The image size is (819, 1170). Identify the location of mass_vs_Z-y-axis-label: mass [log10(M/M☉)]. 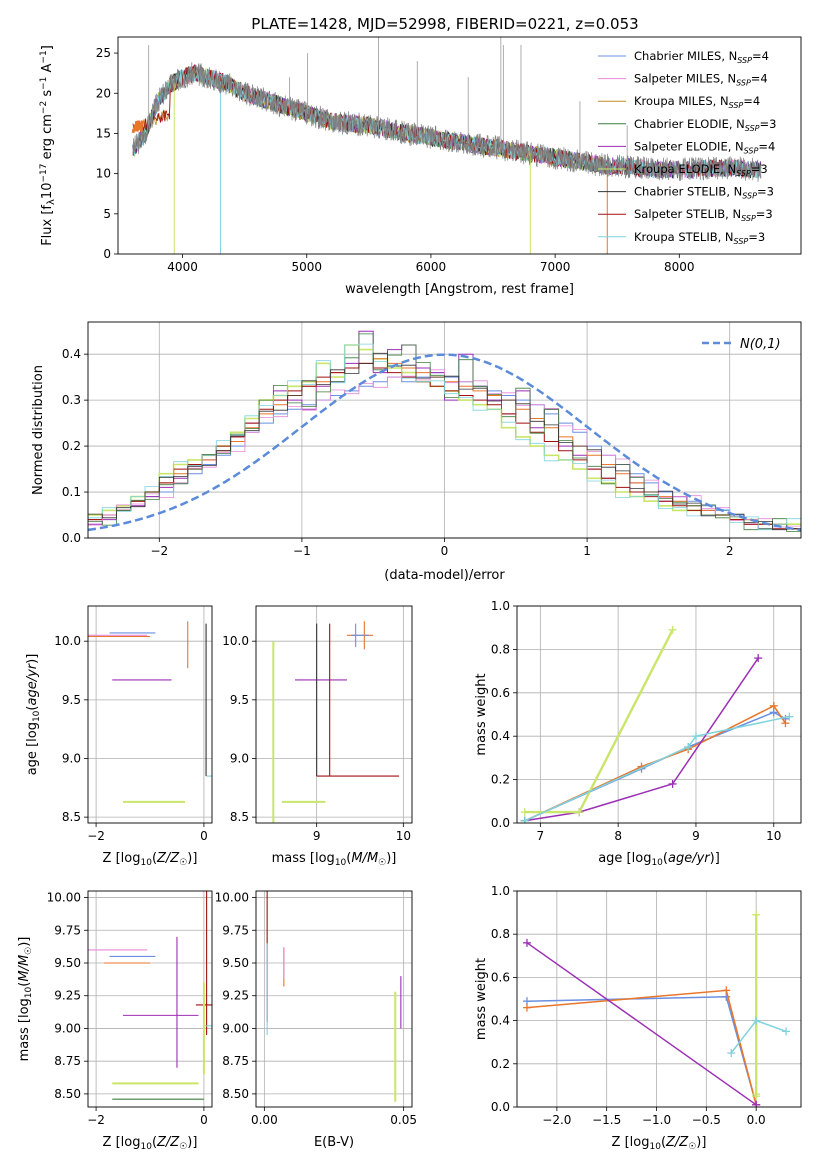
(25, 999).